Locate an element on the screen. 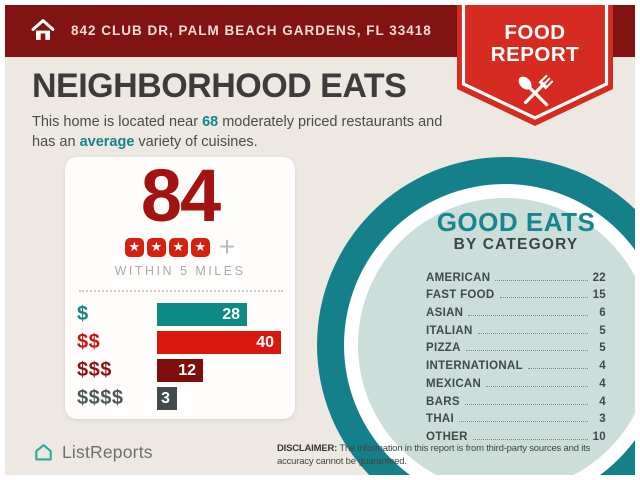 This screenshot has height=480, width=640. divider is located at coordinates (181, 291).